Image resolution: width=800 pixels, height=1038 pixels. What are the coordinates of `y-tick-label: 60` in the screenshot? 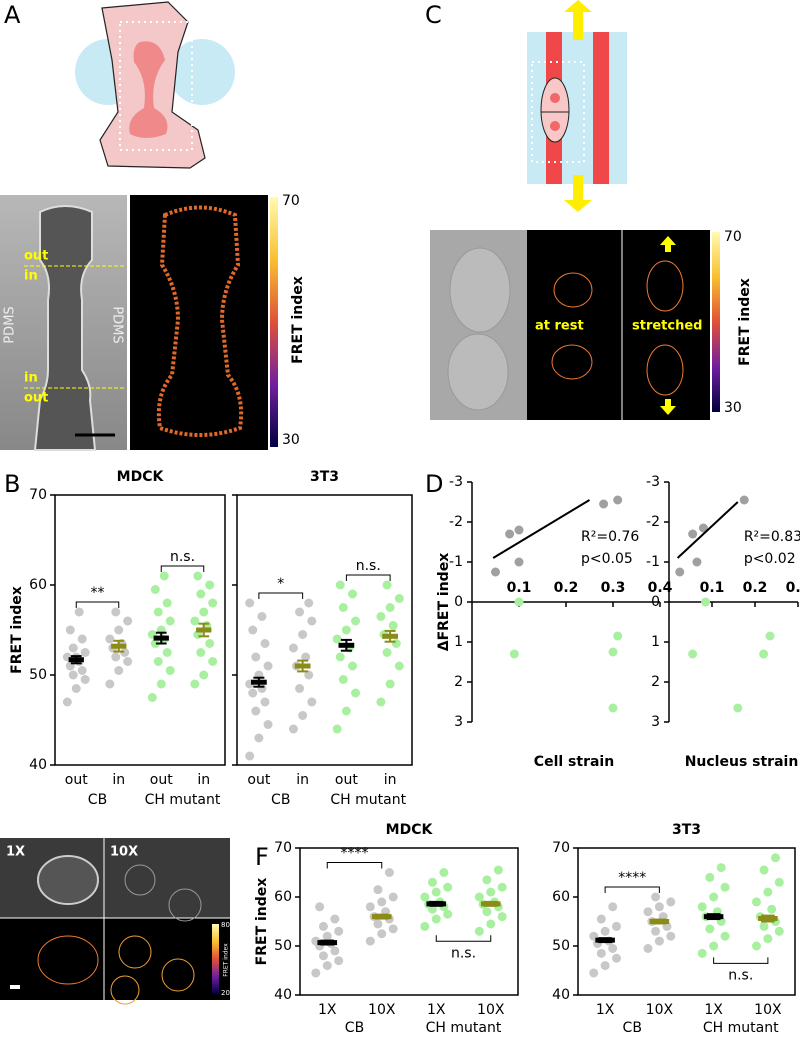 It's located at (38, 585).